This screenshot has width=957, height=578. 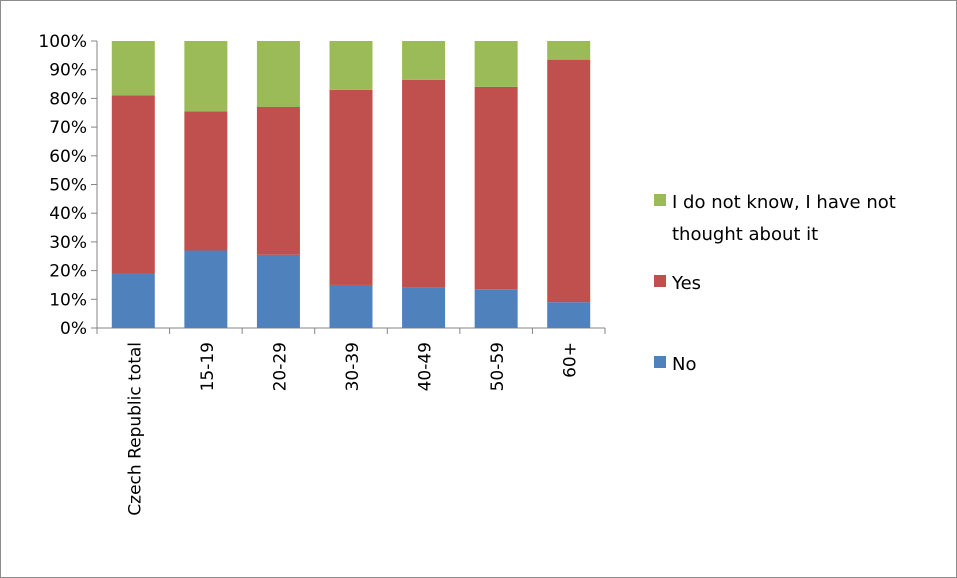 I want to click on y-tick-label: 80%, so click(x=68, y=99).